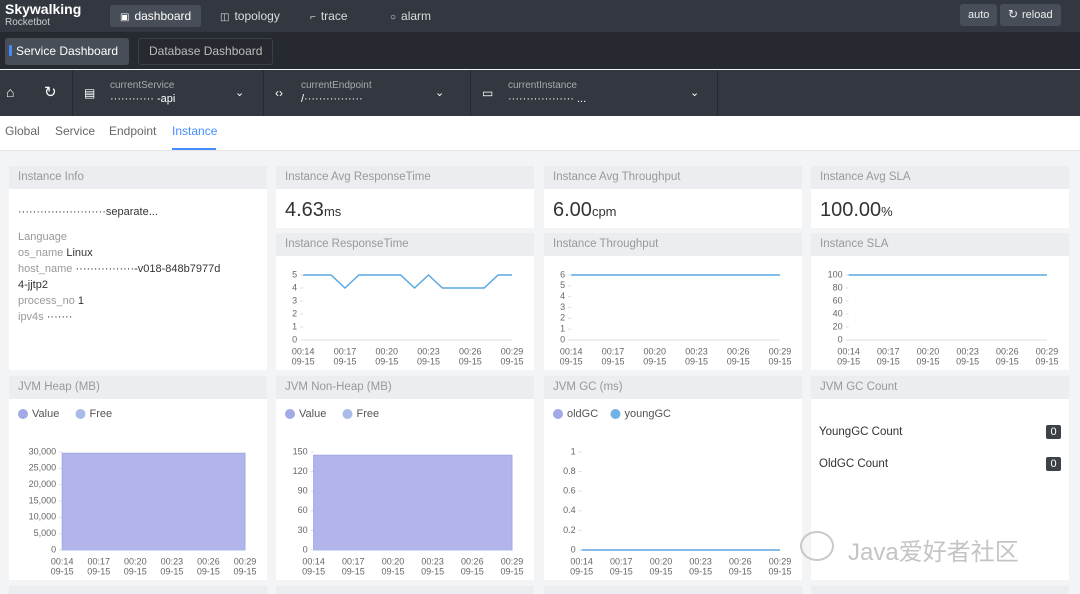  Describe the element at coordinates (410, 16) in the screenshot. I see `nav-tab: ○ alarm` at that location.